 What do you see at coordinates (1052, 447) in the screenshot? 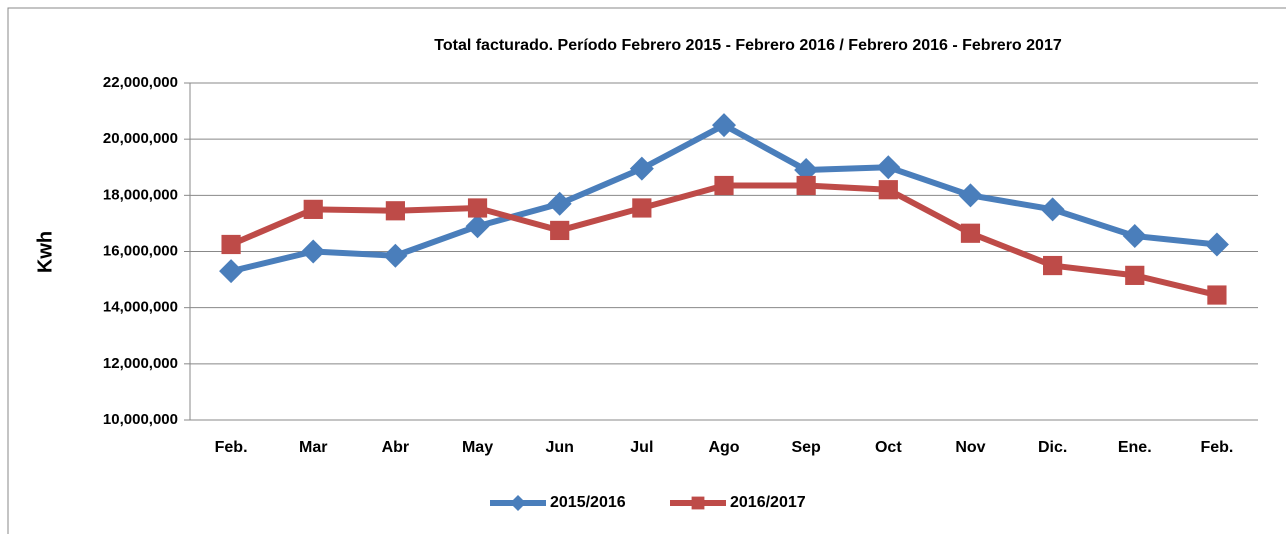
I see `x-tick-label: Dic.` at bounding box center [1052, 447].